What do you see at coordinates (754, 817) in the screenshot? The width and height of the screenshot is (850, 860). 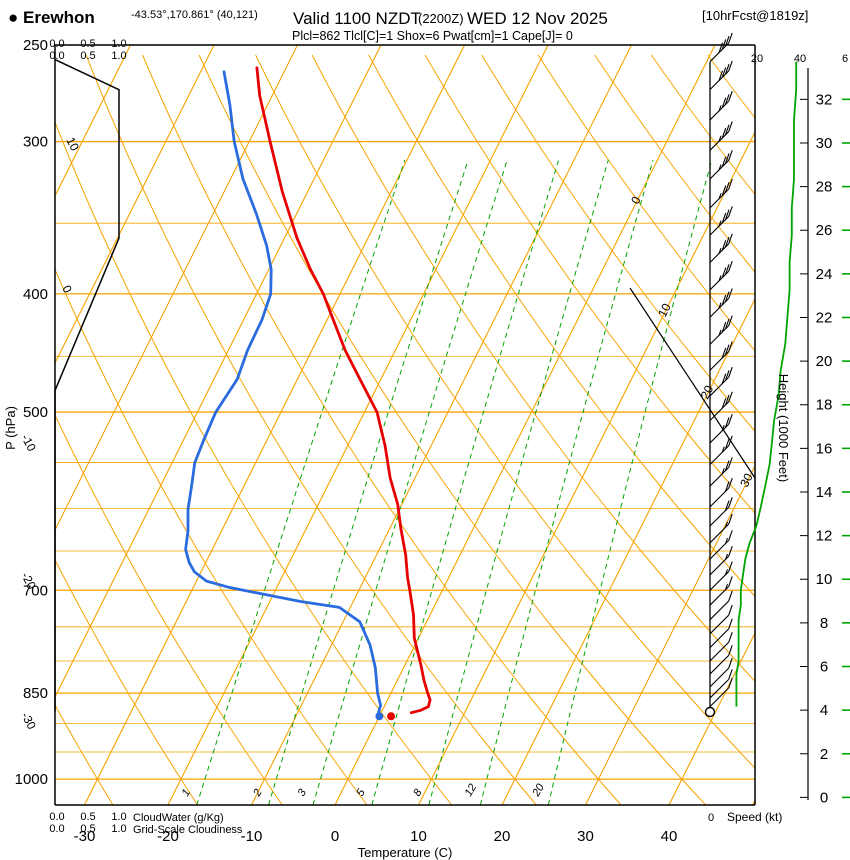 I see `speed-axis-label: Speed (kt)` at bounding box center [754, 817].